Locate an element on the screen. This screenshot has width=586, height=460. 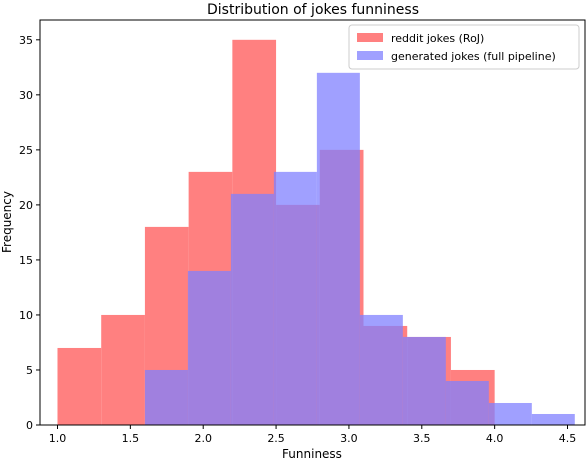
y-tick-label: 0 is located at coordinates (29, 425).